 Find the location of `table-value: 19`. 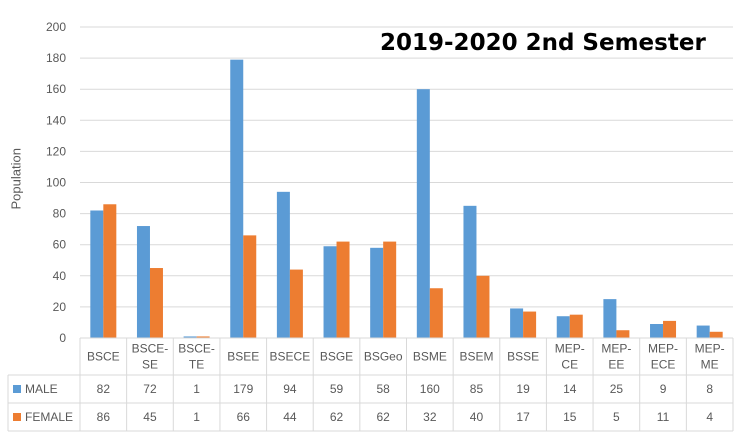

table-value: 19 is located at coordinates (523, 389).